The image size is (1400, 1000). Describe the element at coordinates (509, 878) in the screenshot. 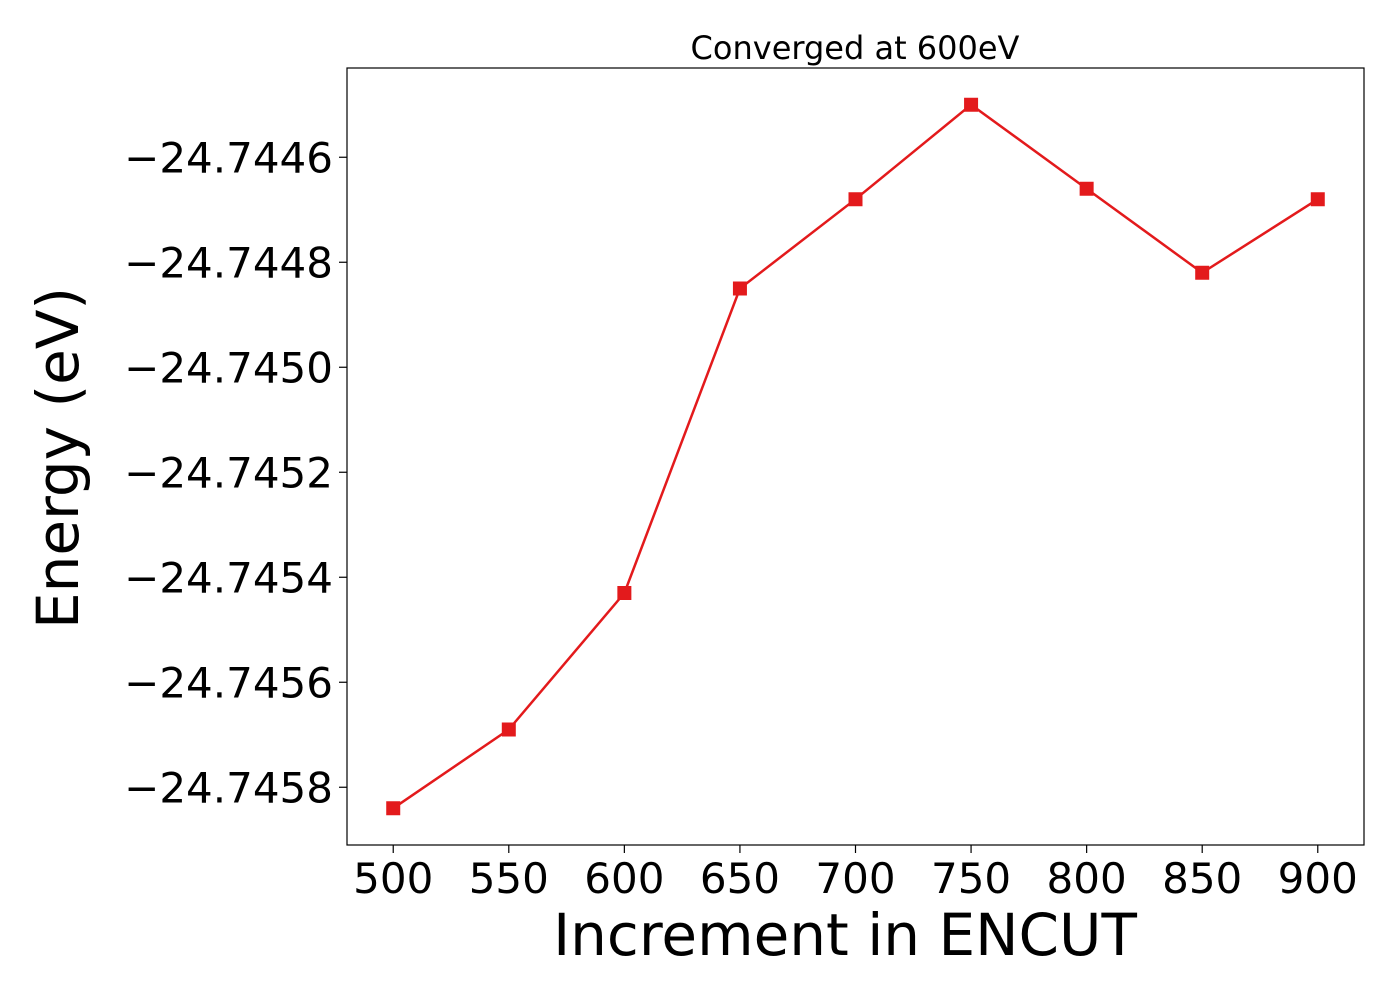

I see `x-tick-label: 550` at that location.